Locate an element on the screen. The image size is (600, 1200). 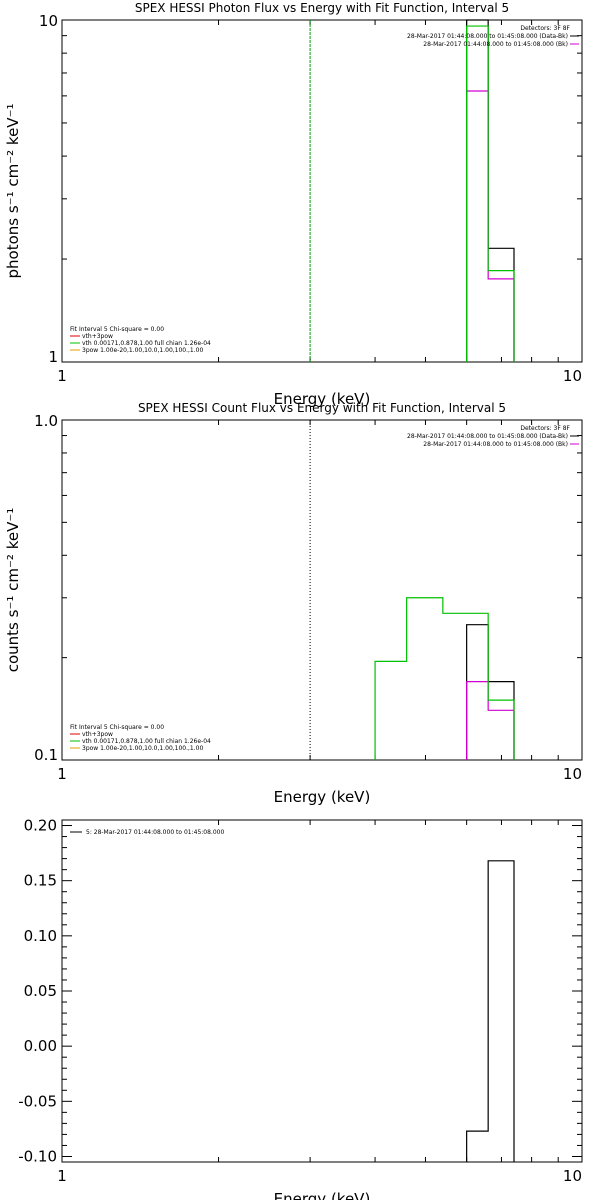
y-axis-label: photons s⁻¹ cm⁻² keV⁻¹ is located at coordinates (13, 191).